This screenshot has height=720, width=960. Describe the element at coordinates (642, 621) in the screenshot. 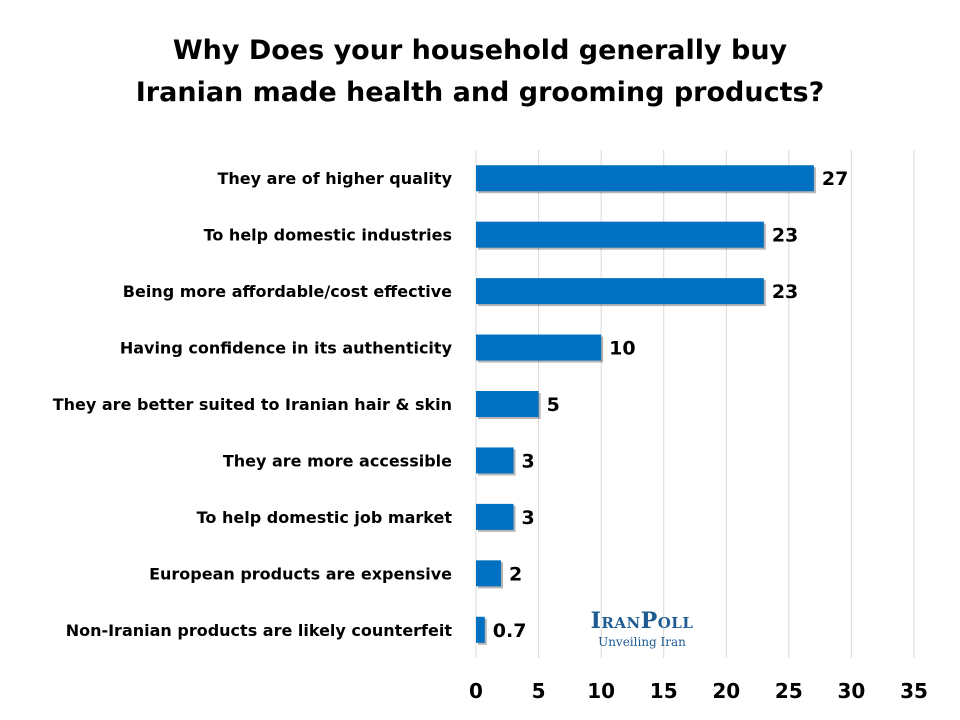

I see `logo-name: IranPoll` at that location.